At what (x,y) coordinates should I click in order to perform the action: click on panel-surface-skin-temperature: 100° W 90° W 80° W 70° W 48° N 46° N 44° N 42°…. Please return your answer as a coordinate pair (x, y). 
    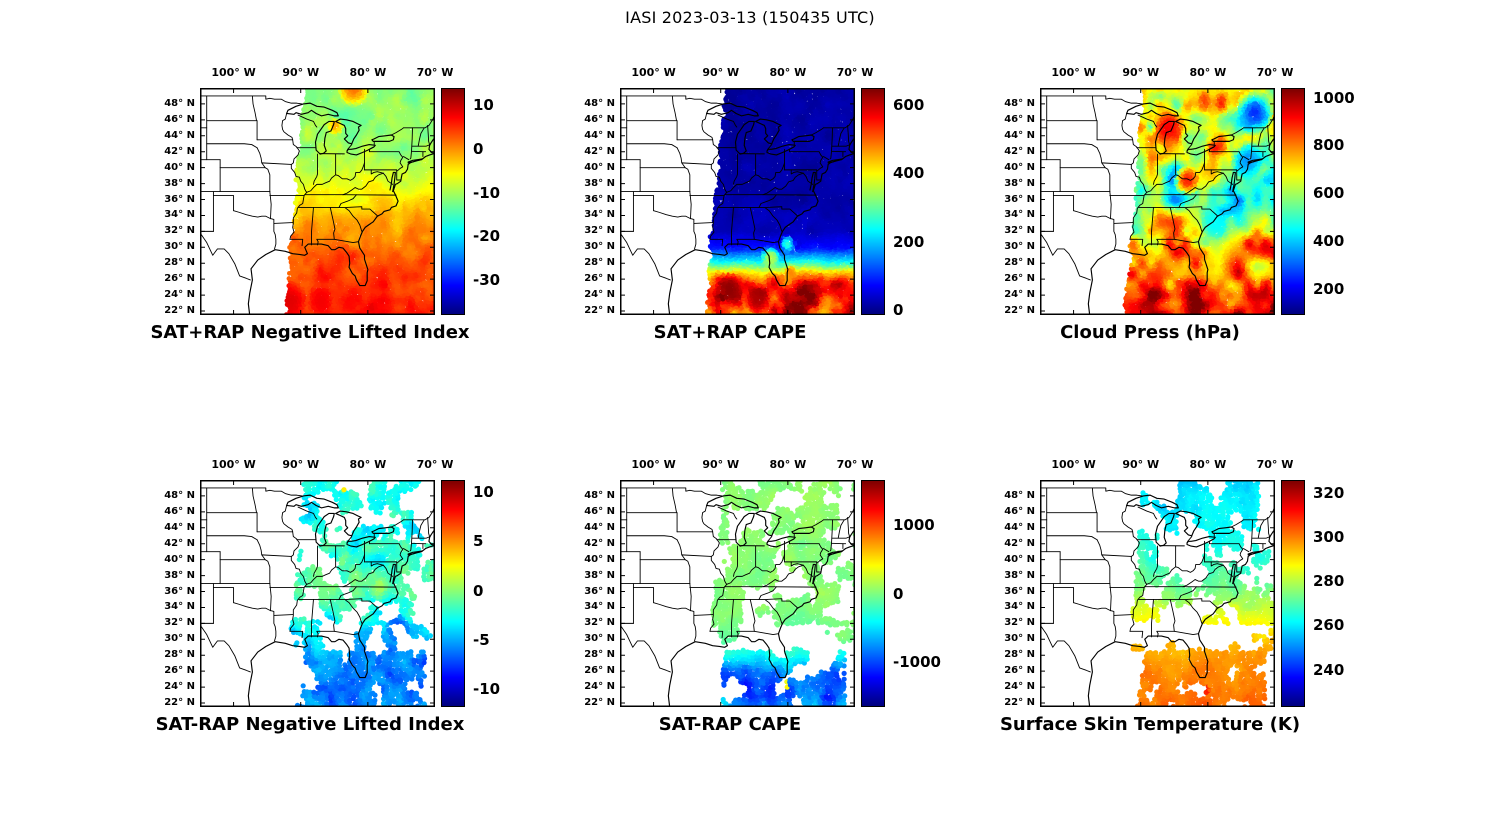
    Looking at the image, I should click on (1180, 606).